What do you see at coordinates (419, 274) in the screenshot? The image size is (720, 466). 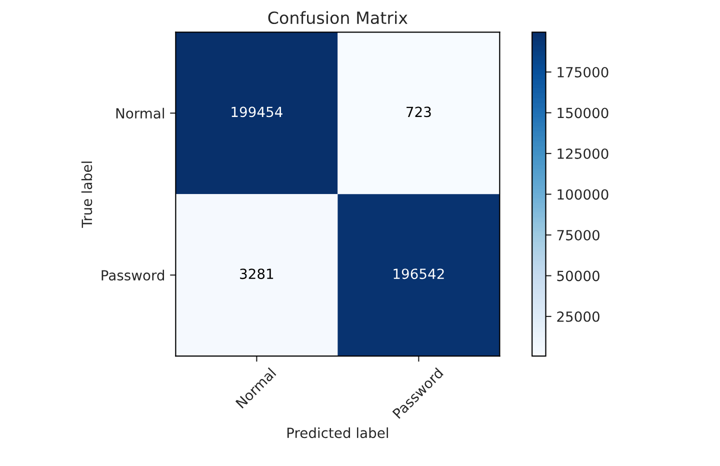 I see `data-label: 196542` at bounding box center [419, 274].